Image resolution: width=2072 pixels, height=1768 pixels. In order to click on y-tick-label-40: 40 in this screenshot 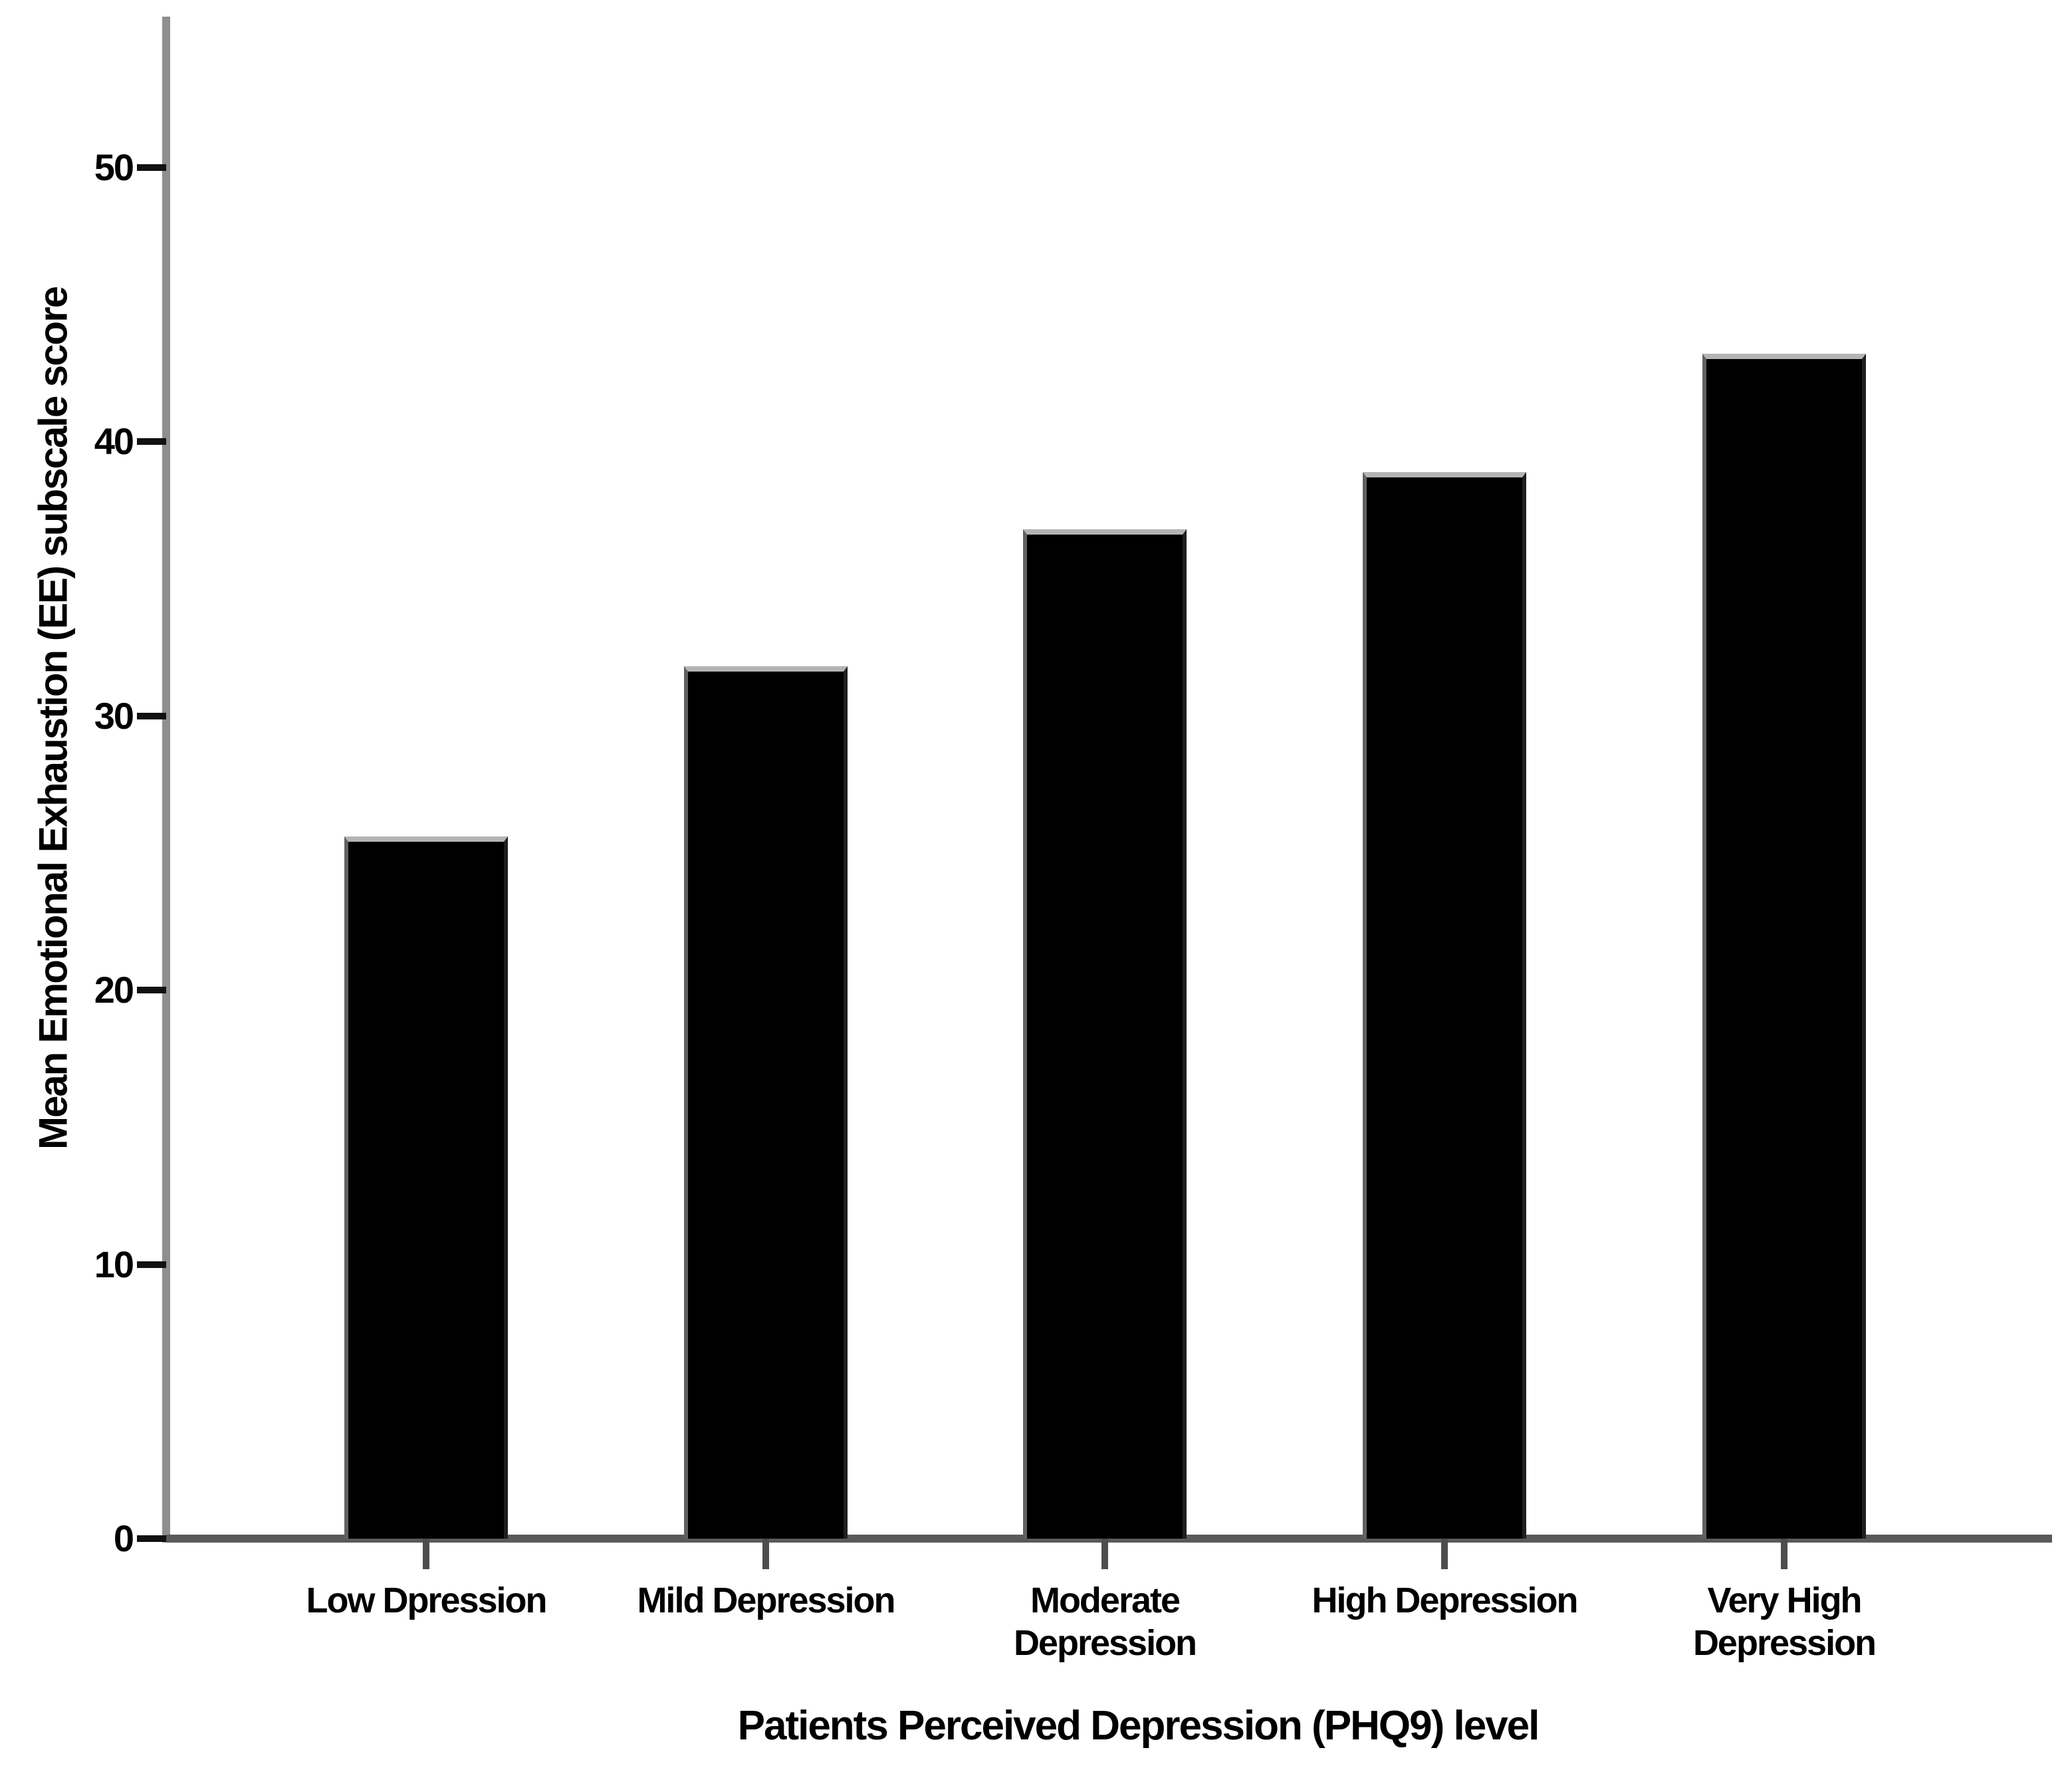, I will do `click(114, 441)`.